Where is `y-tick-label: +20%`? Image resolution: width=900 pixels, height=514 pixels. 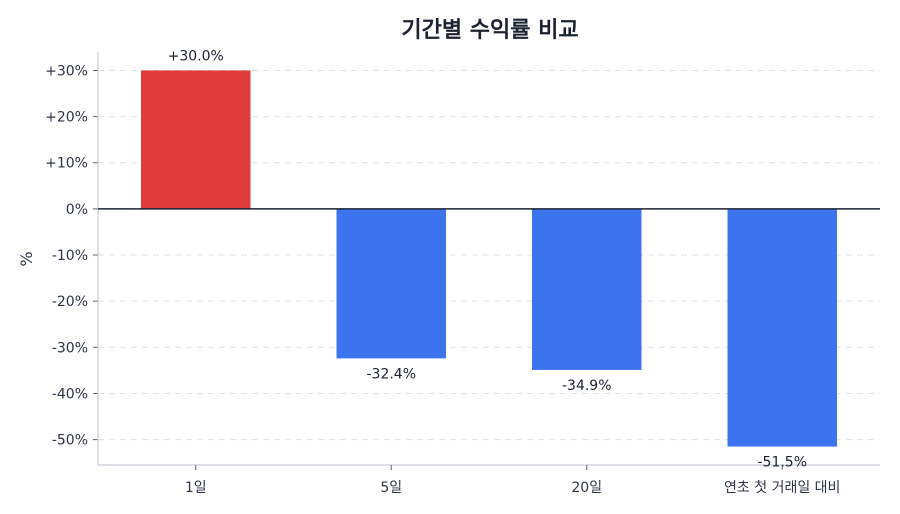 y-tick-label: +20% is located at coordinates (66, 118).